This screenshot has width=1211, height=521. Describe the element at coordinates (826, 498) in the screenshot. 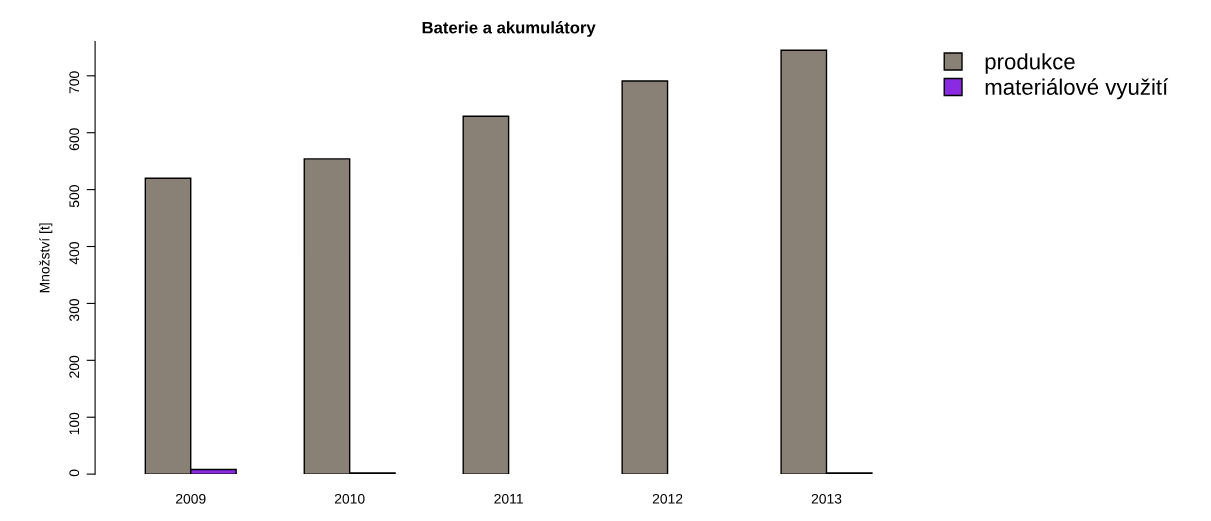

I see `x-tick-label: 2013` at that location.